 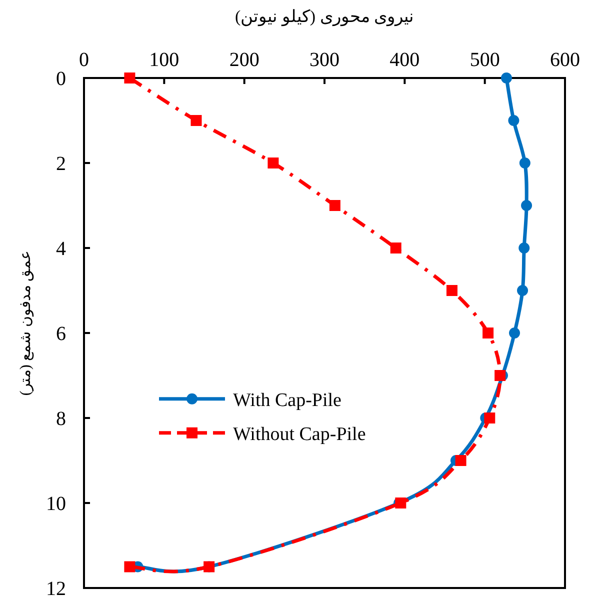 I want to click on x-tick-label: 300, so click(x=325, y=60).